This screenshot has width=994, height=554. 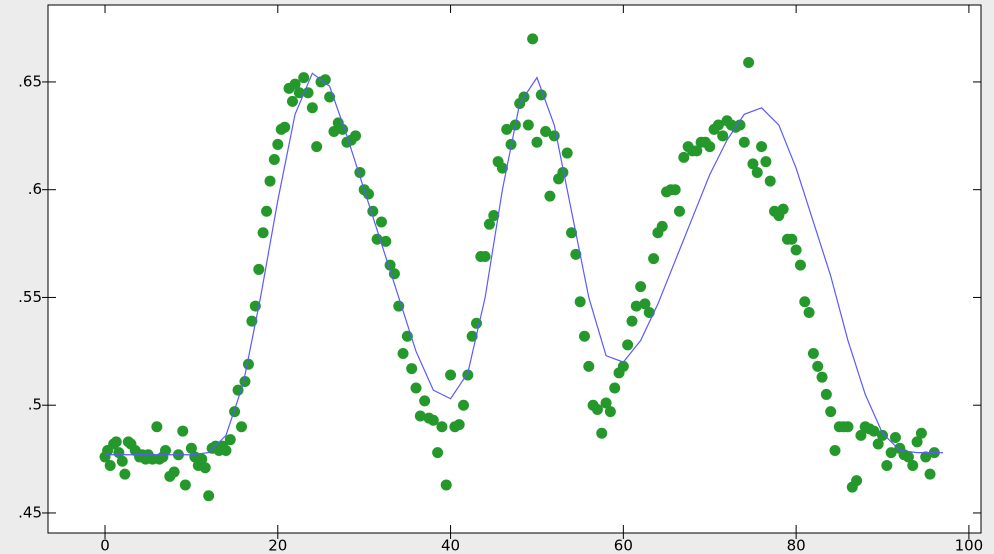 I want to click on y-tick-label: .65, so click(x=30, y=81).